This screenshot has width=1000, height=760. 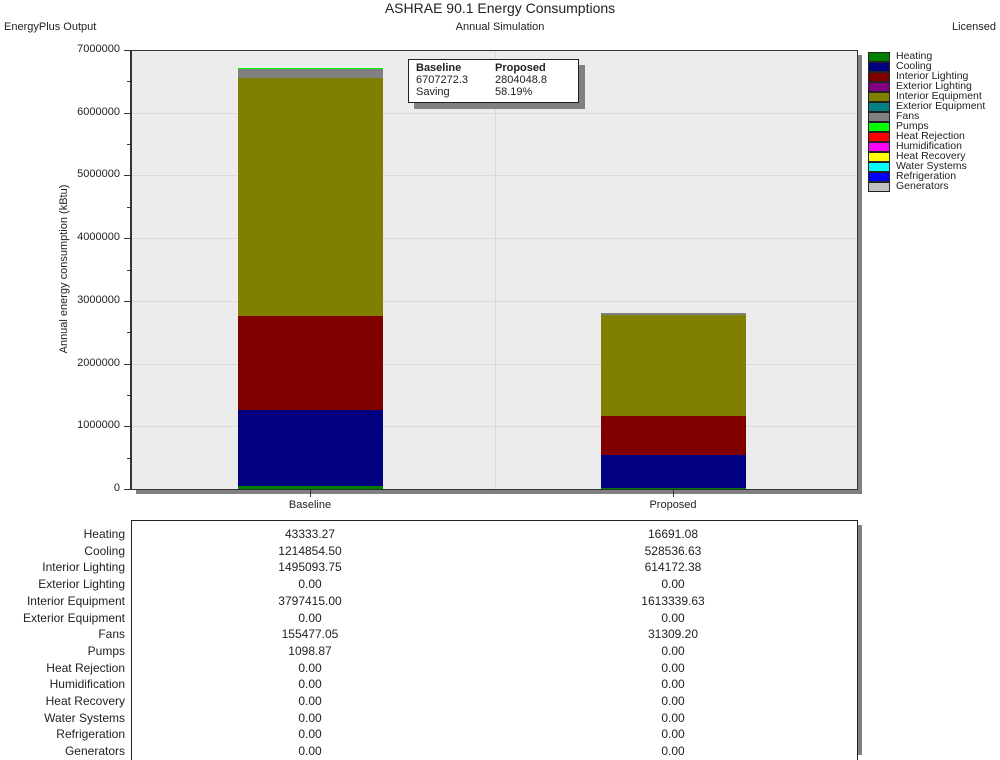 What do you see at coordinates (98, 49) in the screenshot?
I see `y-tick-label: 7000000` at bounding box center [98, 49].